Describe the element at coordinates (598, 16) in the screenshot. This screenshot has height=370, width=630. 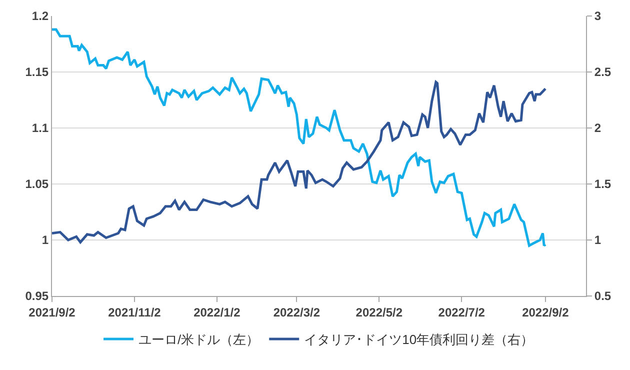
I see `y2-tick-label: 3` at that location.